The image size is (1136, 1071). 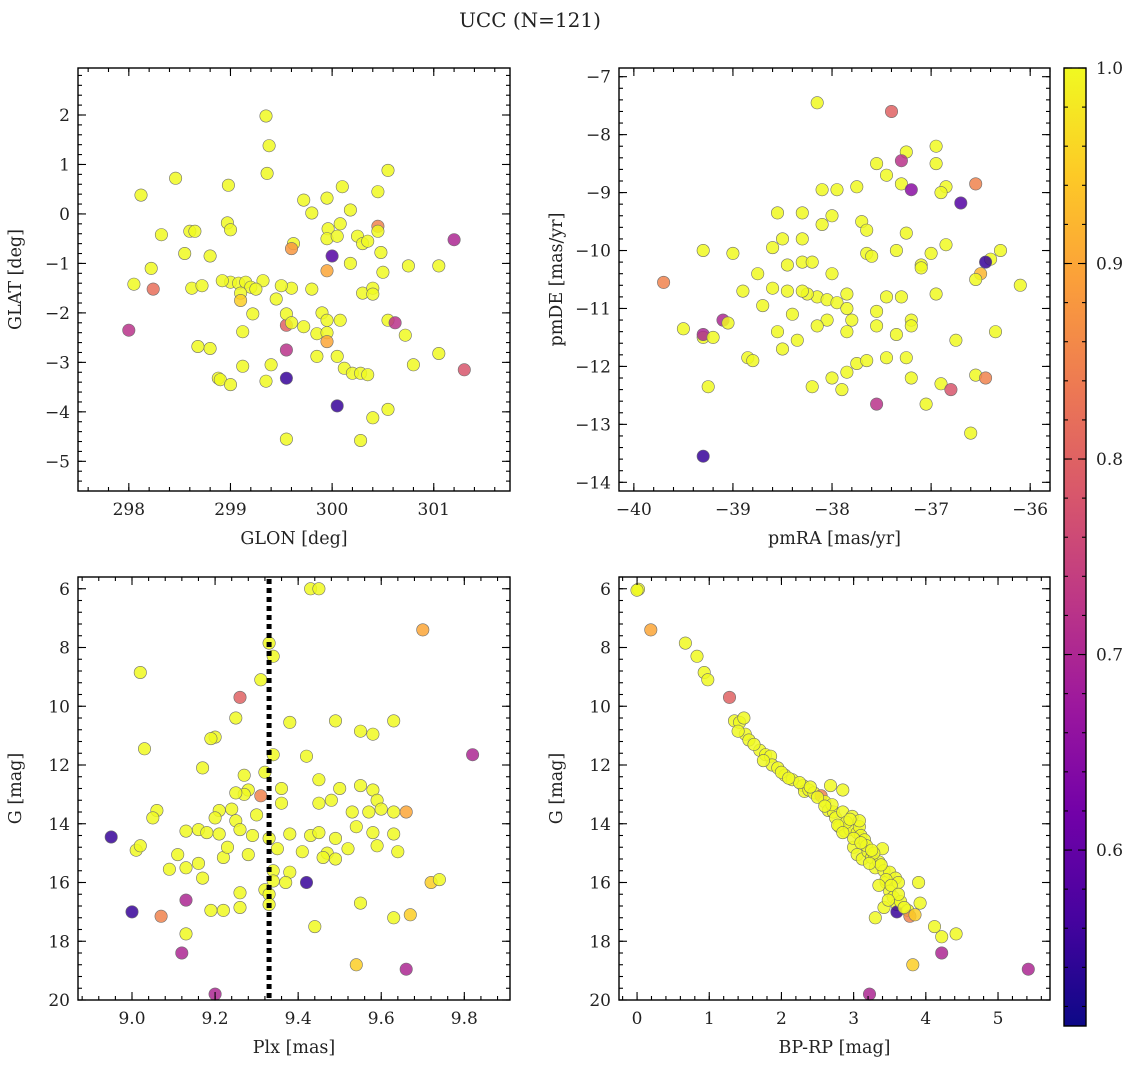 What do you see at coordinates (598, 136) in the screenshot?
I see `y-tick-label: −8` at bounding box center [598, 136].